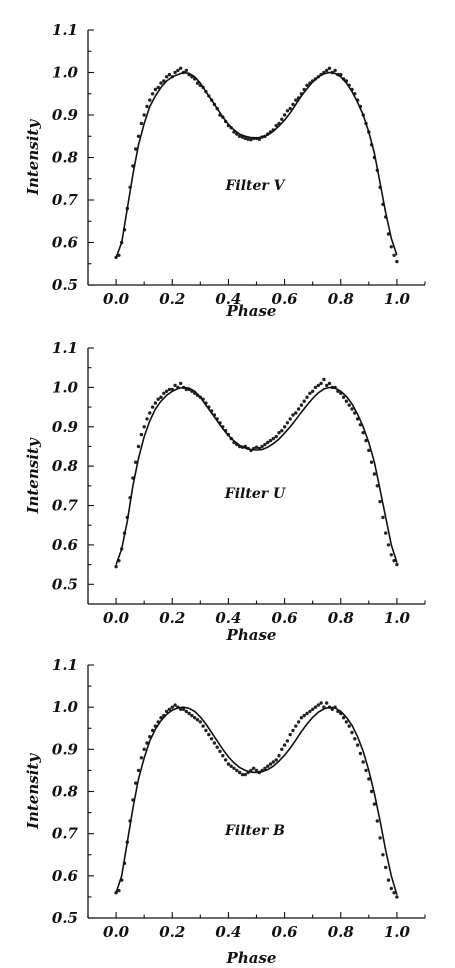  I want to click on y-tick-label: 0.5, so click(65, 285).